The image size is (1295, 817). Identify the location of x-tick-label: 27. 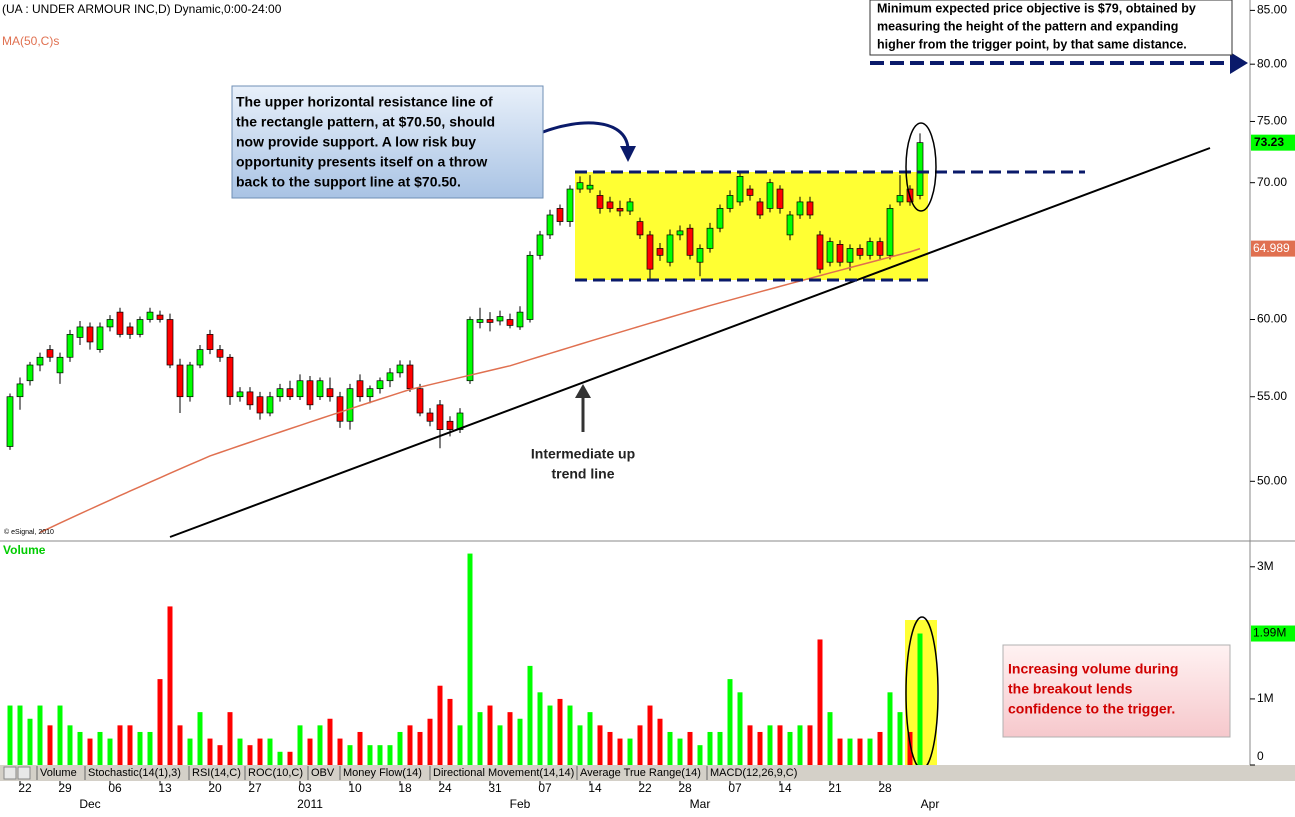
(255, 788).